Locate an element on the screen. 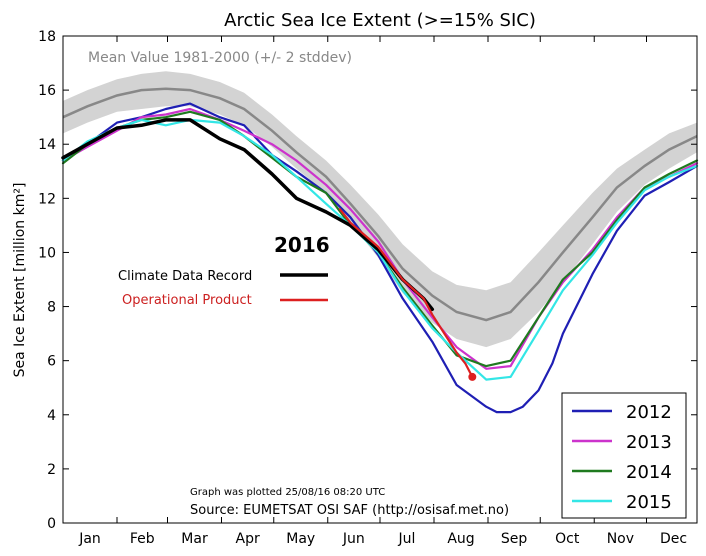 The height and width of the screenshot is (556, 706). x-tick-label: Mar is located at coordinates (194, 539).